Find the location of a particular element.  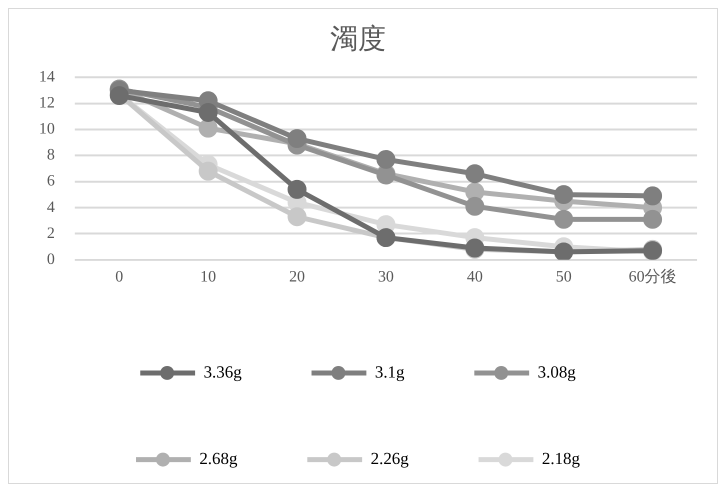

x-tick-label: 50 is located at coordinates (564, 277).